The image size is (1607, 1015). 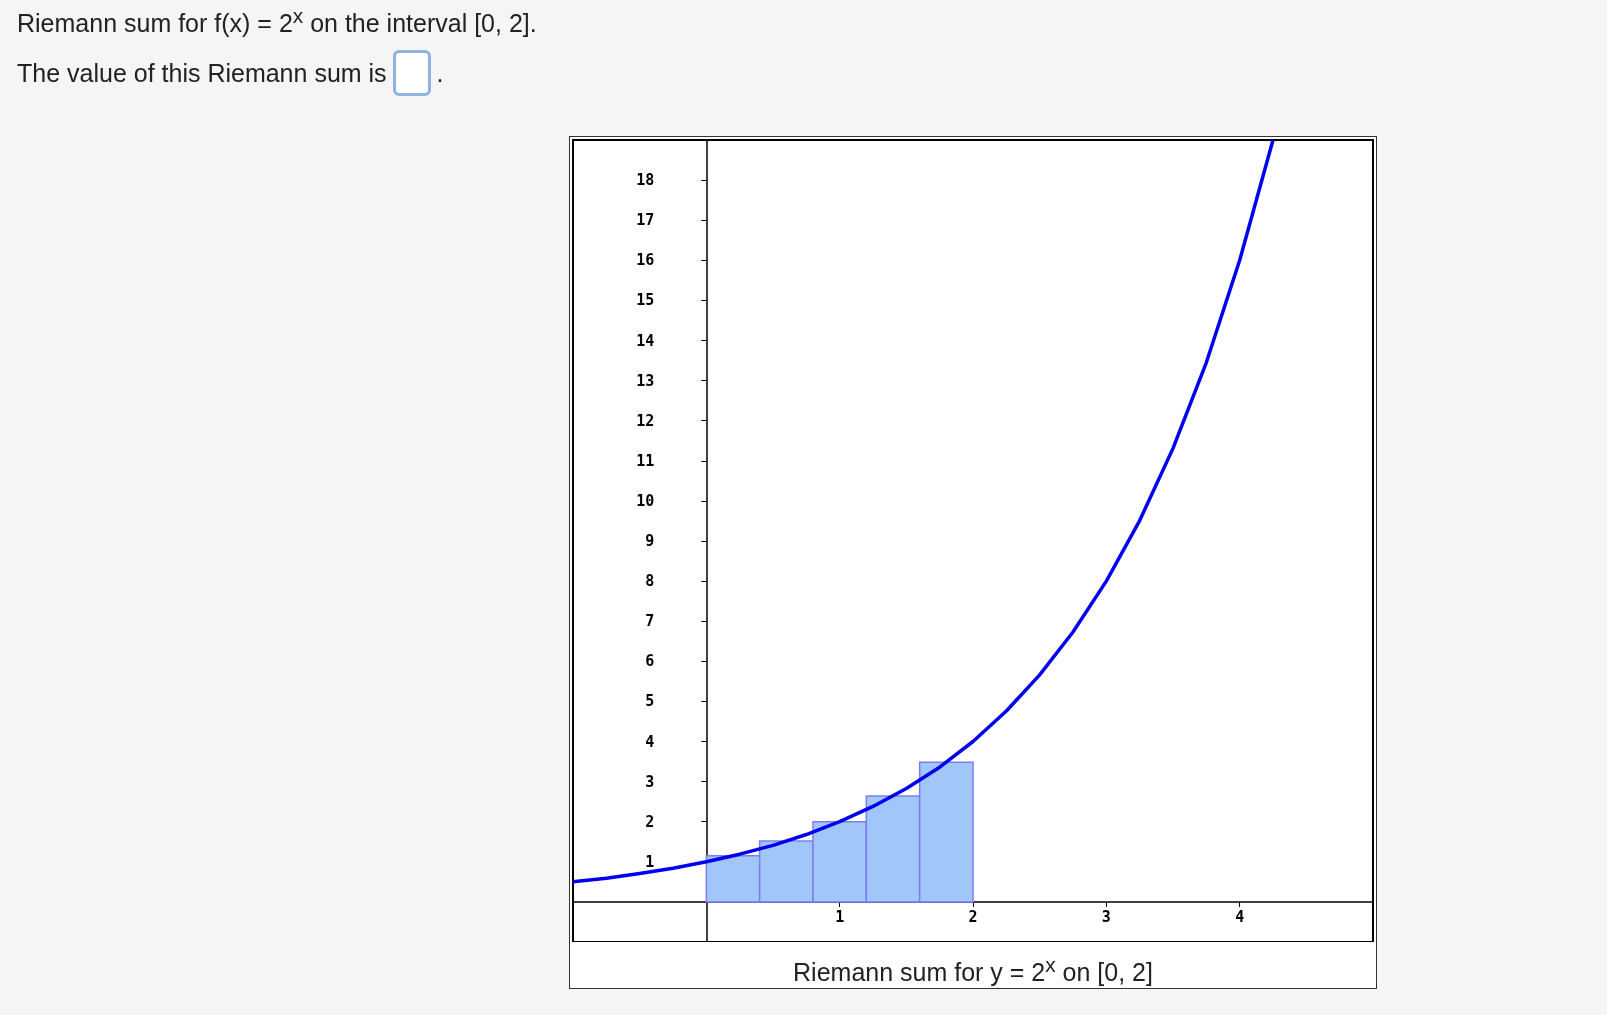 What do you see at coordinates (645, 500) in the screenshot?
I see `y-tick-label: 10` at bounding box center [645, 500].